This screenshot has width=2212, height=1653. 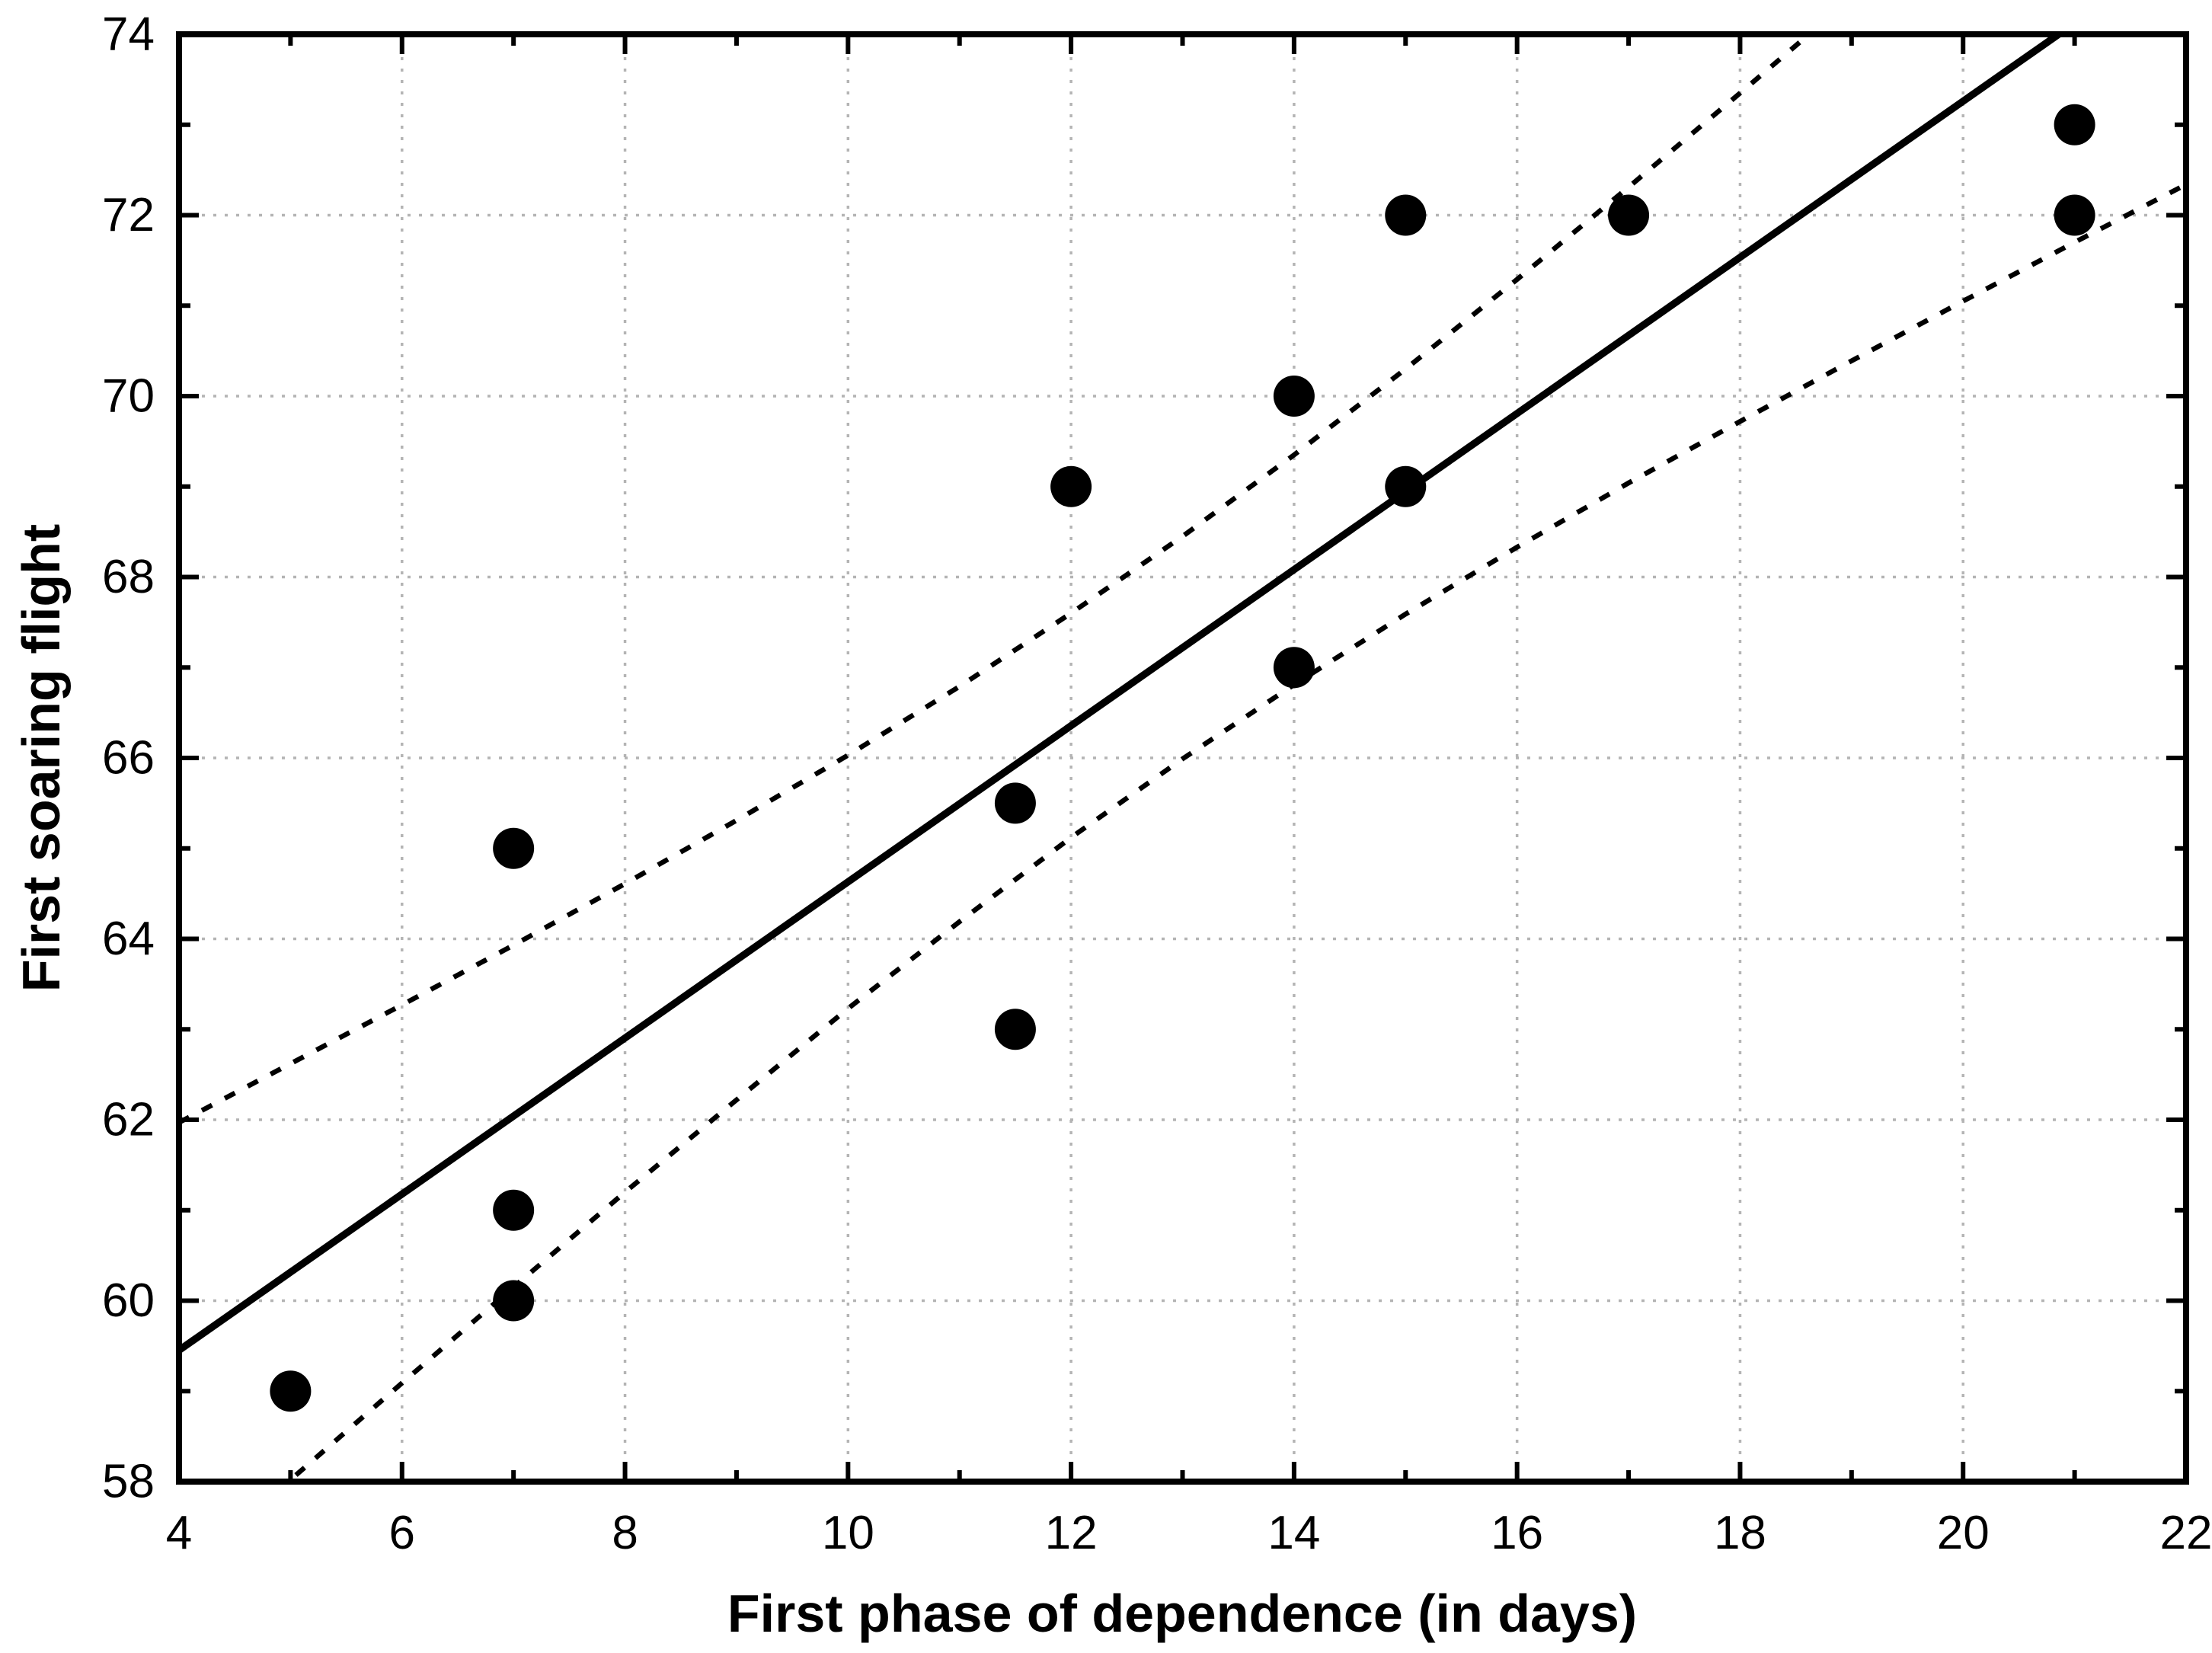 I want to click on x-tick-label: 12, so click(x=1071, y=1533).